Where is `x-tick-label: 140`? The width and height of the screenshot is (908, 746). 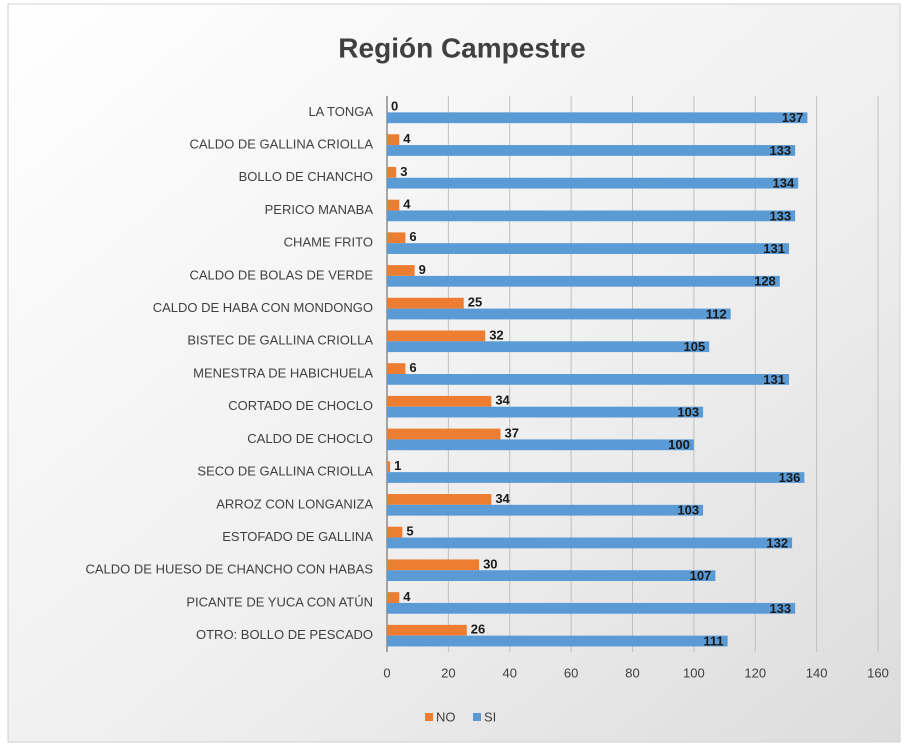 x-tick-label: 140 is located at coordinates (817, 672).